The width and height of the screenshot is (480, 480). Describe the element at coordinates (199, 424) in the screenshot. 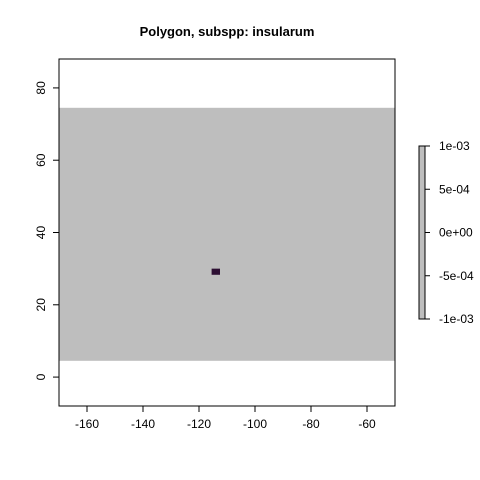

I see `x-tick-label: -120` at that location.